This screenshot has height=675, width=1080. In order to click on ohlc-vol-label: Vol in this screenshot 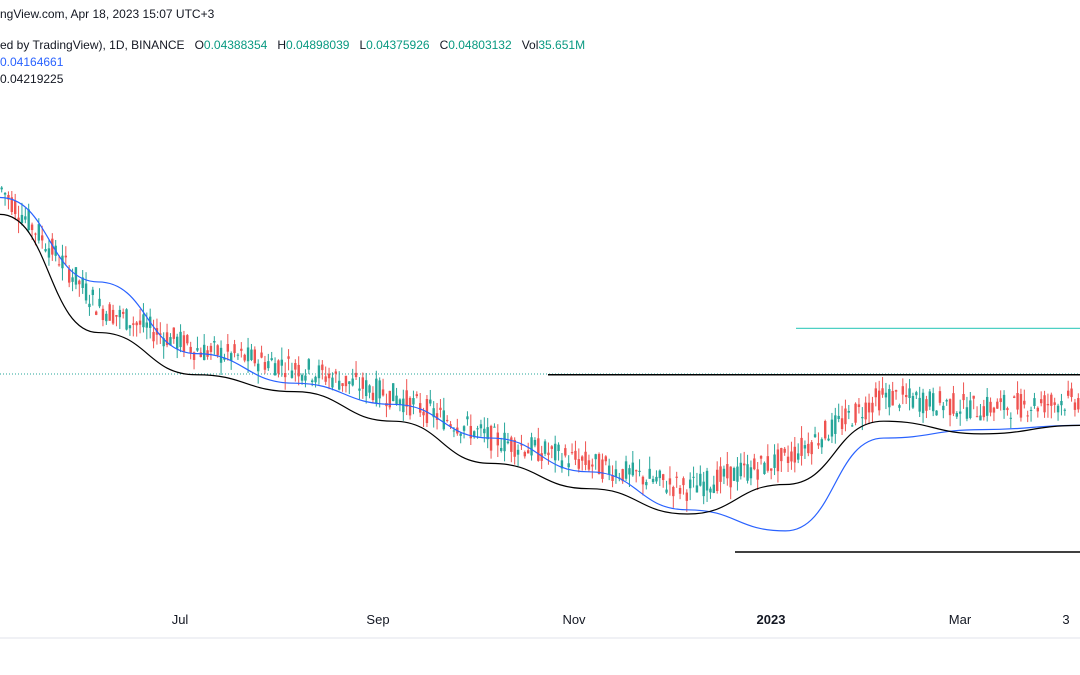, I will do `click(530, 45)`.